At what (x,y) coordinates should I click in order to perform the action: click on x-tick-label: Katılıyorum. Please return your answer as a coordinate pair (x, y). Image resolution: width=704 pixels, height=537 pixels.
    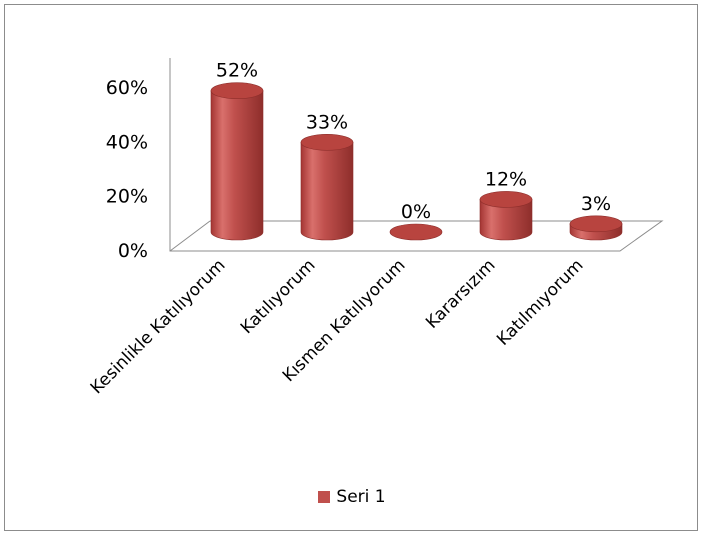
    Looking at the image, I should click on (278, 296).